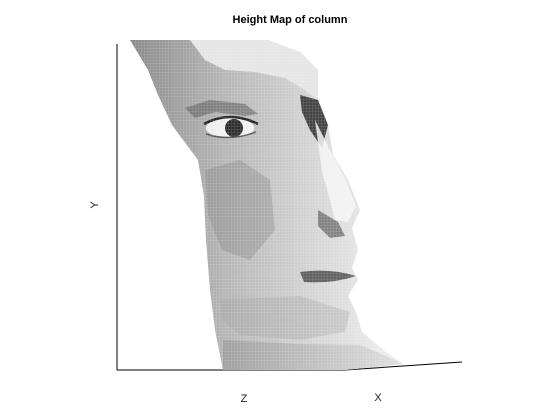 The height and width of the screenshot is (420, 560). Describe the element at coordinates (95, 205) in the screenshot. I see `y-axis-label: Y` at that location.